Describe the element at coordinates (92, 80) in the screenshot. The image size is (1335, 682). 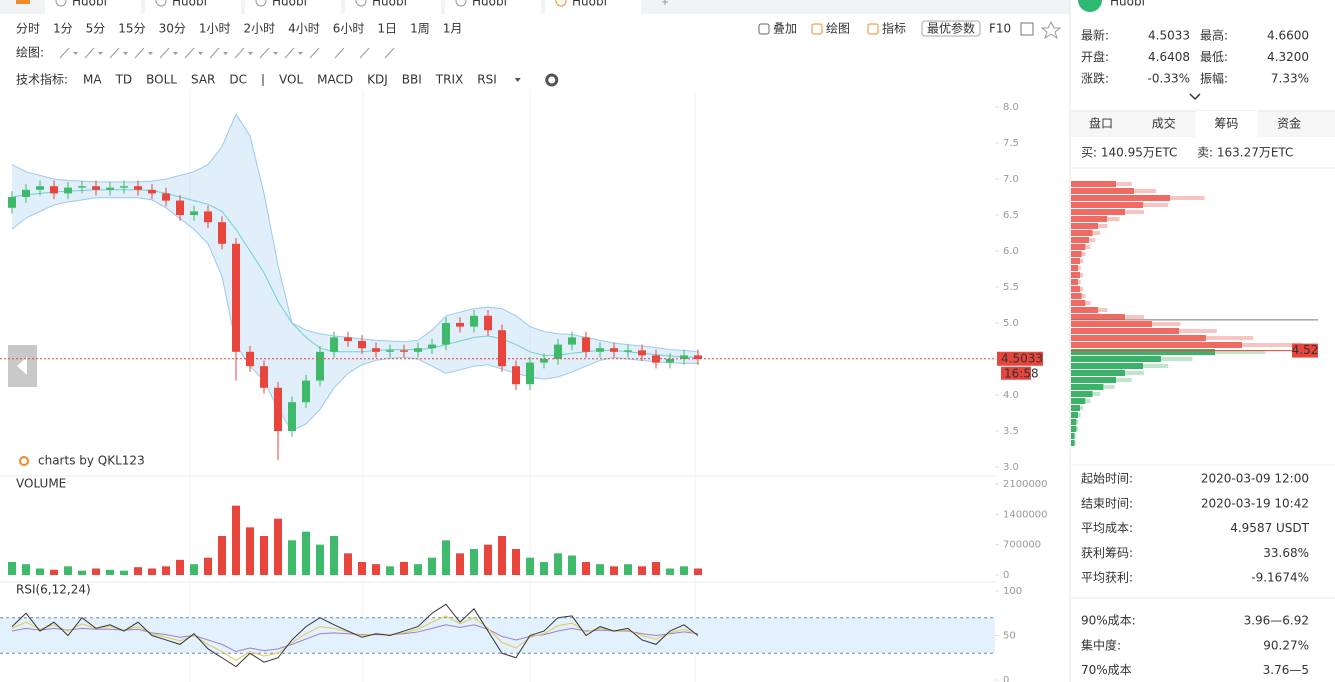
I see `indicator-button: MA` at that location.